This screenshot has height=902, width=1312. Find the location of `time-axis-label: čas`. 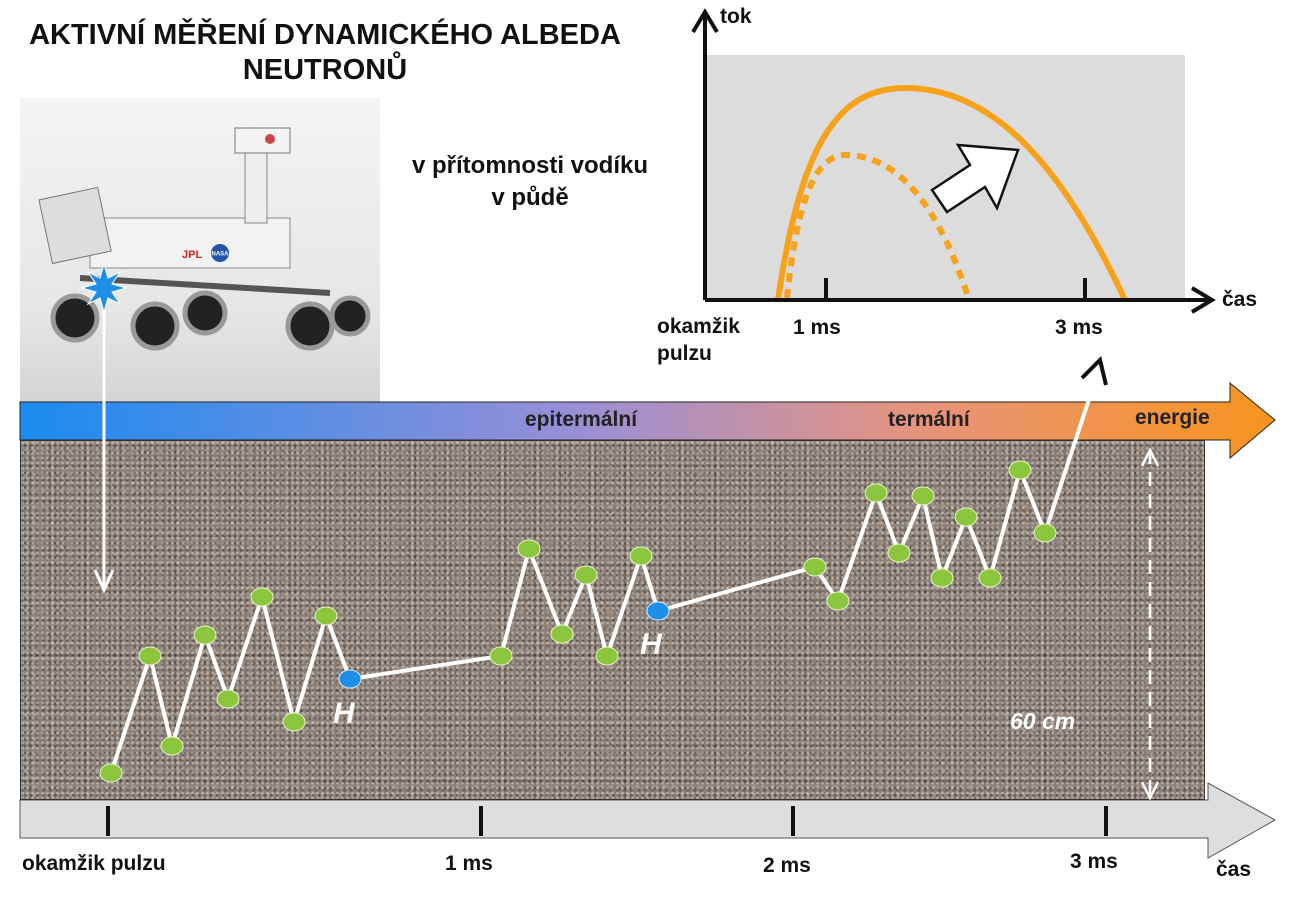

time-axis-label: čas is located at coordinates (1234, 869).